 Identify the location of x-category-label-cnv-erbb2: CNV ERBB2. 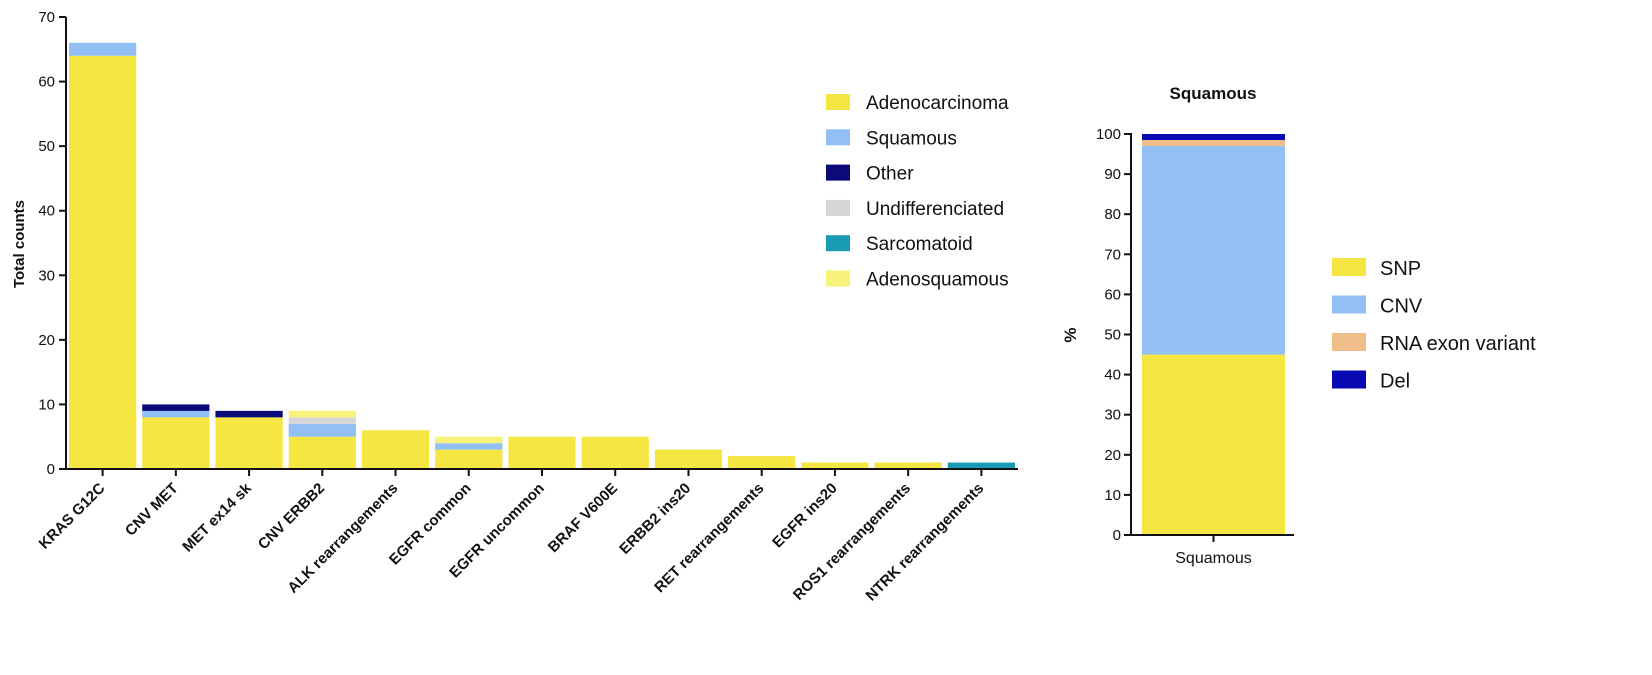
(291, 516).